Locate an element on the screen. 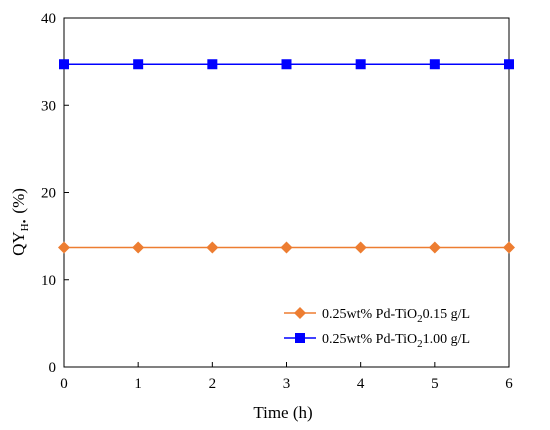 The height and width of the screenshot is (430, 550). y-tick-label: 0 is located at coordinates (53, 368).